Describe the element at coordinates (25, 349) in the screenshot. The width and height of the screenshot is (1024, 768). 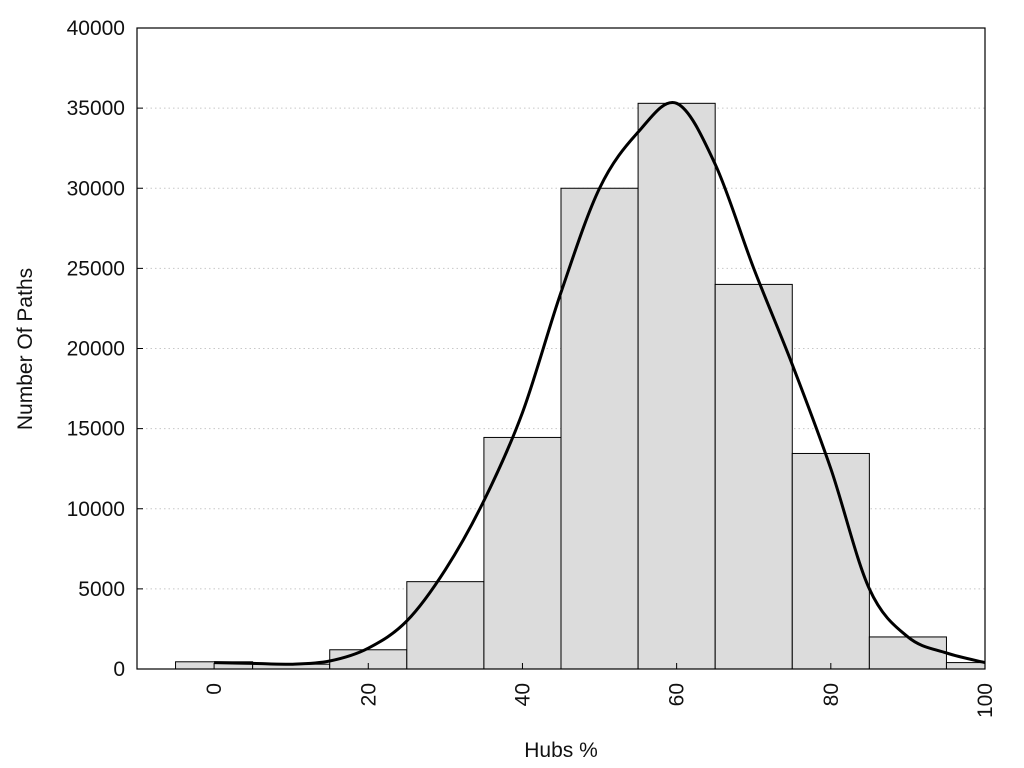
I see `y-axis-label: Number Of Paths` at that location.